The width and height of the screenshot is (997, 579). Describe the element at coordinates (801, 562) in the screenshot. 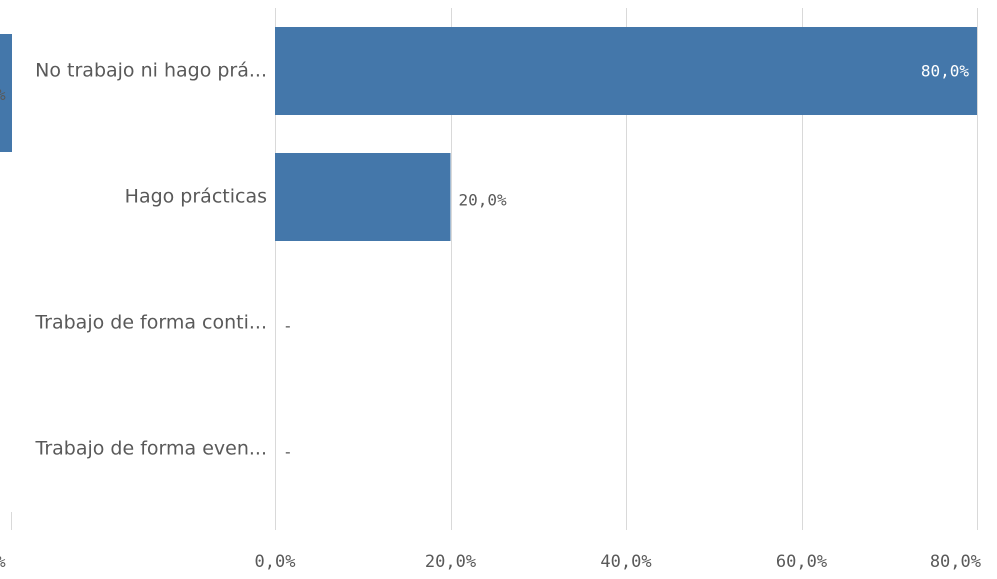

I see `x-tick-label-3: 60,0%` at that location.